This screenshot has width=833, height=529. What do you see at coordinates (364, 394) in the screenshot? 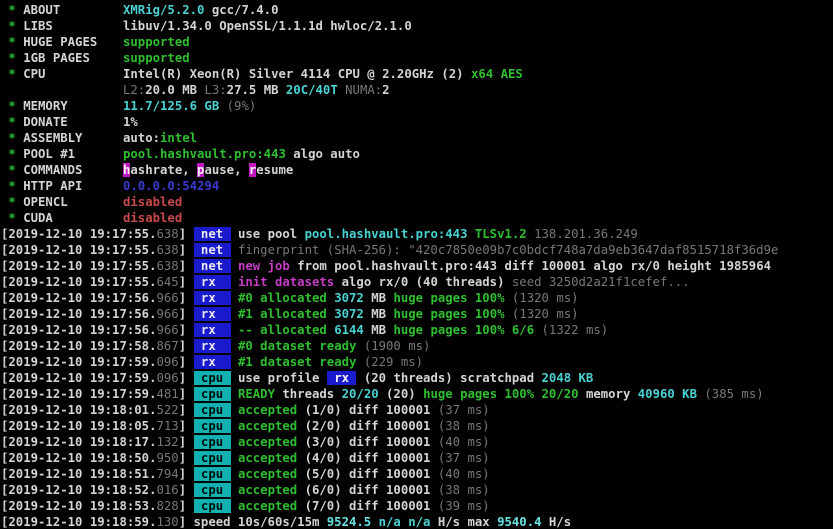
I see `text-segment: 20/20` at bounding box center [364, 394].